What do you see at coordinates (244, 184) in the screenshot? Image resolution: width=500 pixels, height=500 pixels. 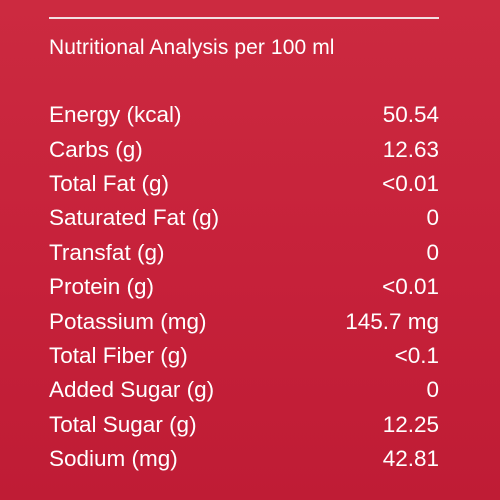 I see `nutrition-row-total-fat: Total Fat (g) <0.01` at bounding box center [244, 184].